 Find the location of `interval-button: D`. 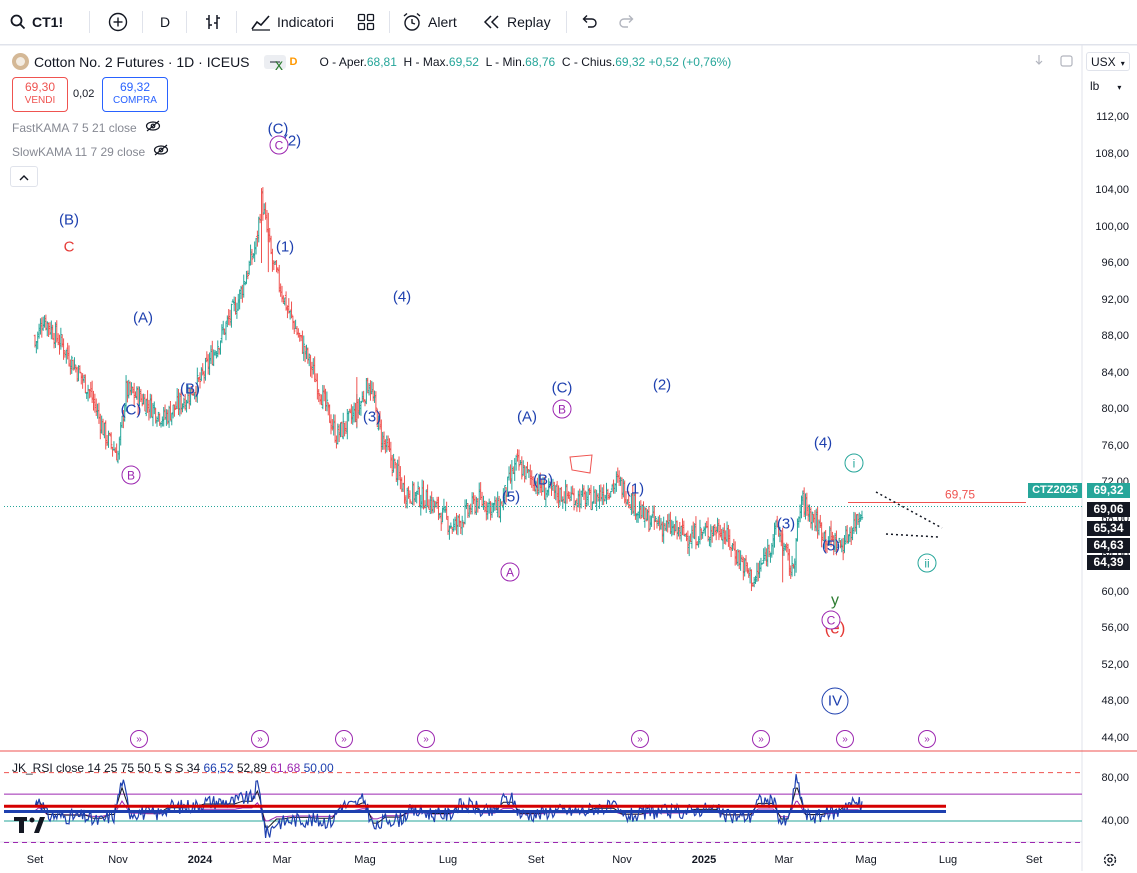

interval-button: D is located at coordinates (165, 22).